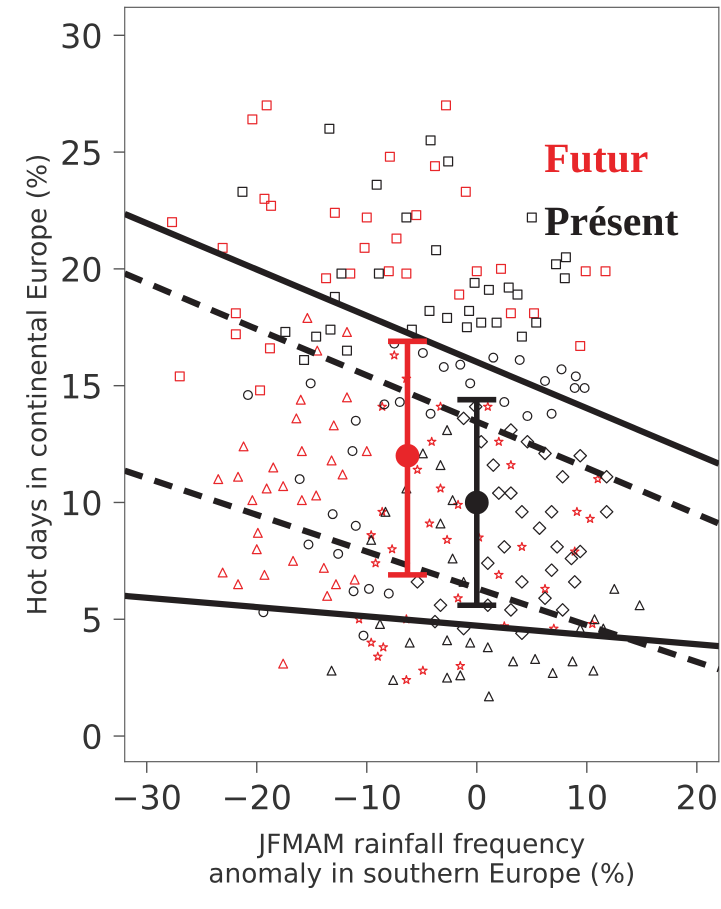 This screenshot has height=909, width=721. I want to click on y-tick-label: 5, so click(92, 620).